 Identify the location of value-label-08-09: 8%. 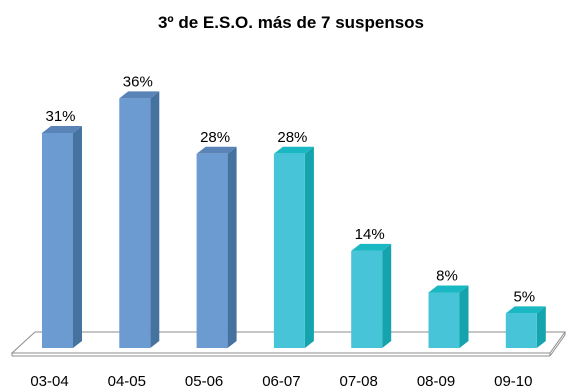
(447, 276).